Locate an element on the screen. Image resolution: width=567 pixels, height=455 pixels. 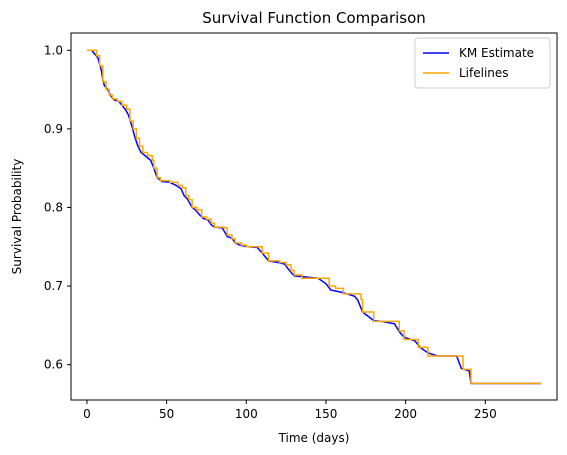
x-tick-label: 0 is located at coordinates (87, 414).